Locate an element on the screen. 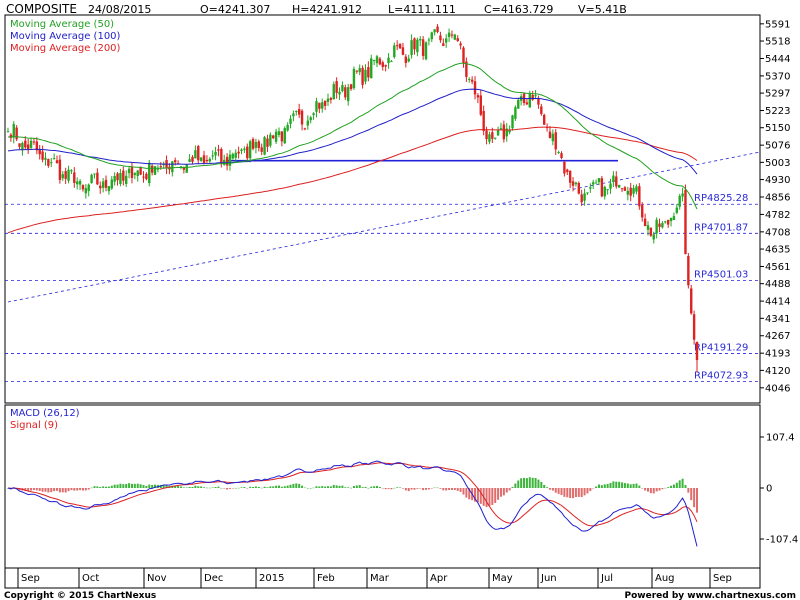 Image resolution: width=800 pixels, height=600 pixels. price-tick-label: 5591 is located at coordinates (777, 24).